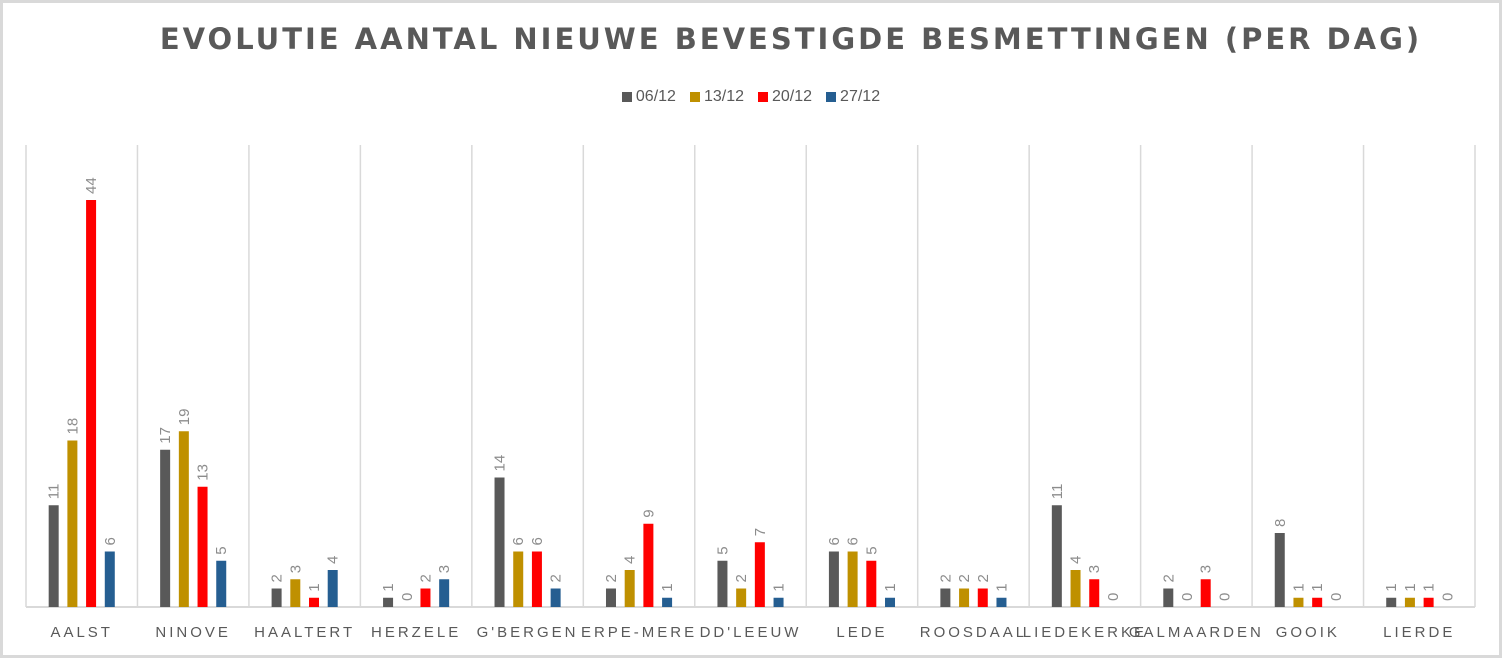 The height and width of the screenshot is (658, 1502). I want to click on data-label: 44, so click(91, 185).